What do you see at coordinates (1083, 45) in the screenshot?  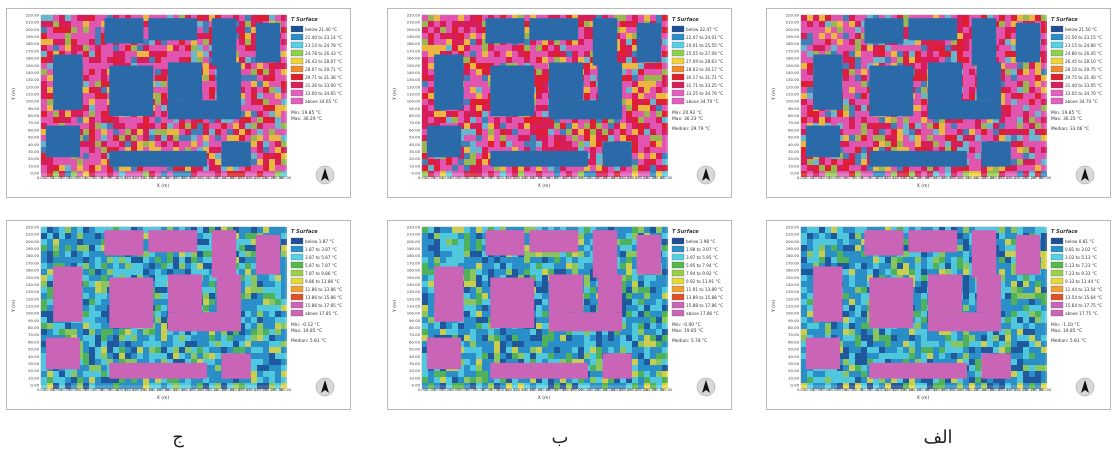 I see `legend-label: 23.15 to 24.80 °C` at bounding box center [1083, 45].